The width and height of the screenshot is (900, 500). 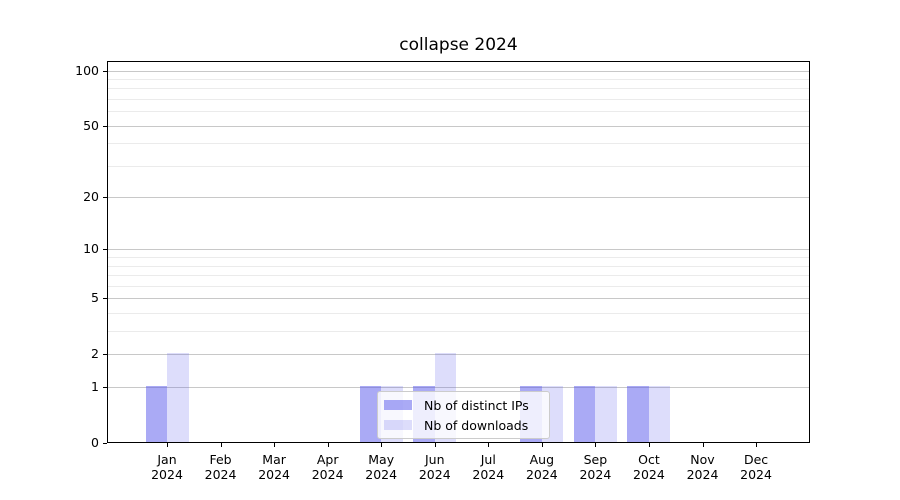 What do you see at coordinates (476, 405) in the screenshot?
I see `legend-label-distinct-ips: Nb of distinct IPs` at bounding box center [476, 405].